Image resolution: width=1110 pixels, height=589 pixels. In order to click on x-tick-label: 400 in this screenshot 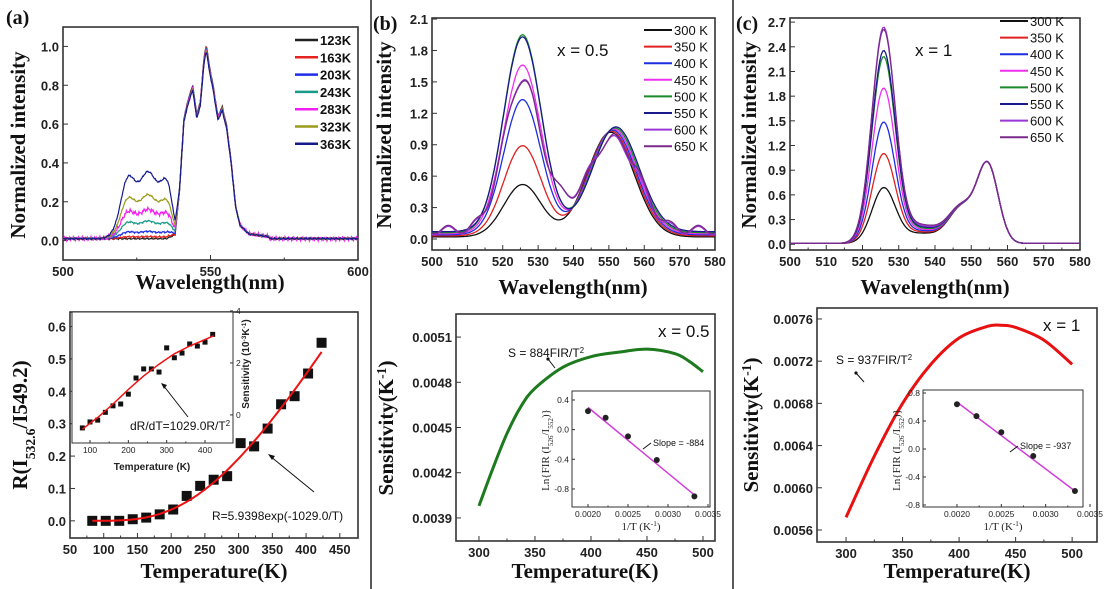, I will do `click(205, 450)`.